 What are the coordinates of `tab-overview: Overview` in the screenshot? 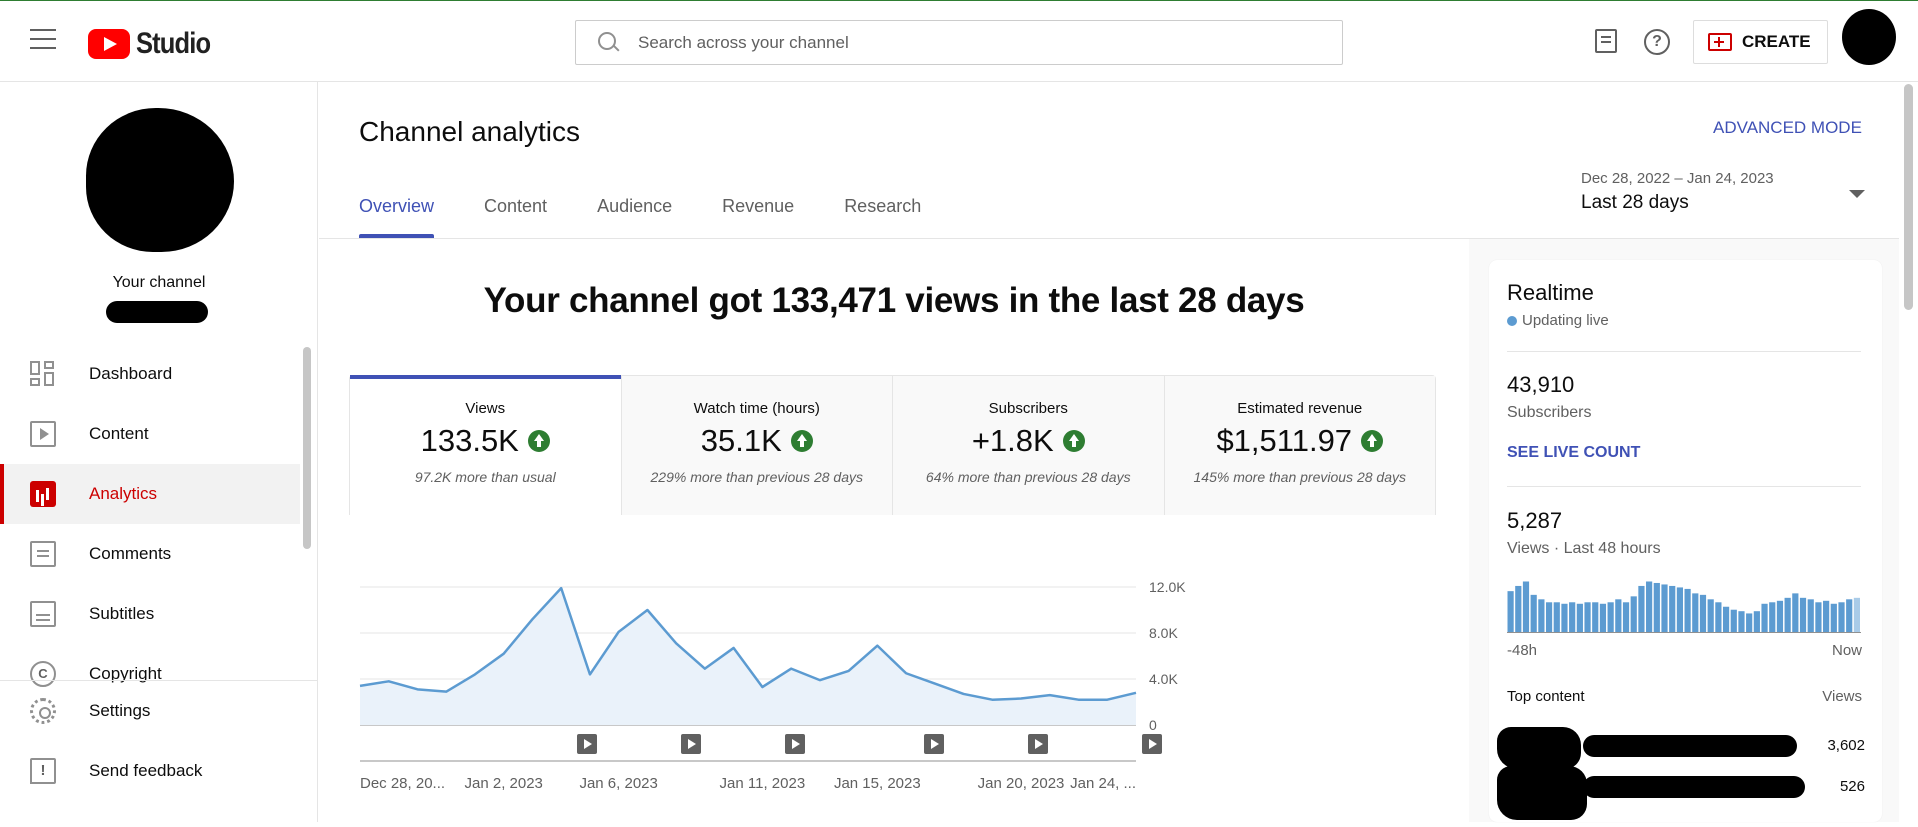 It's located at (397, 217).